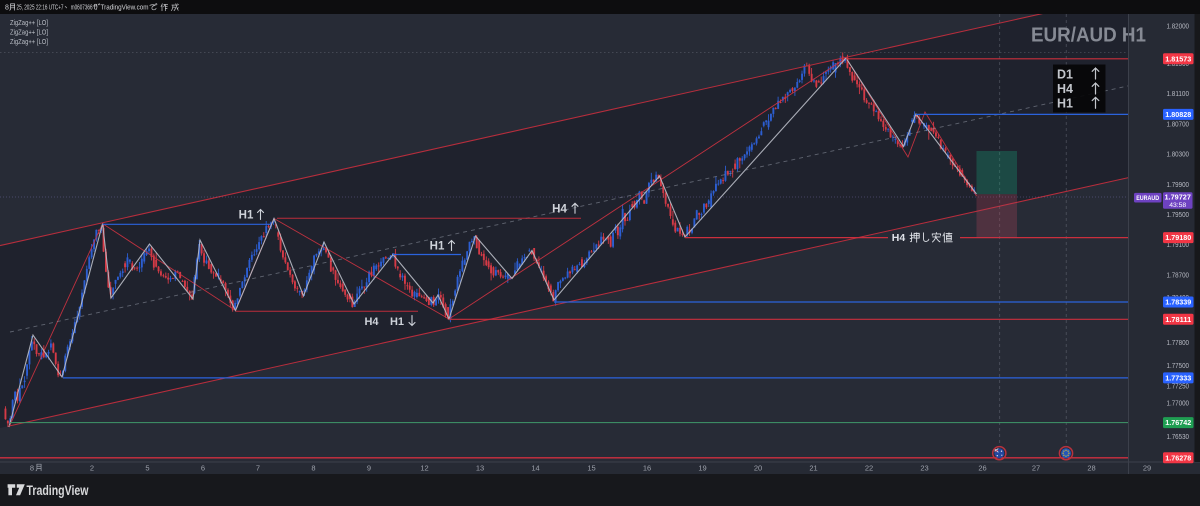 The image size is (1200, 506). Describe the element at coordinates (82, 8) in the screenshot. I see `svg-text: m0607366` at that location.